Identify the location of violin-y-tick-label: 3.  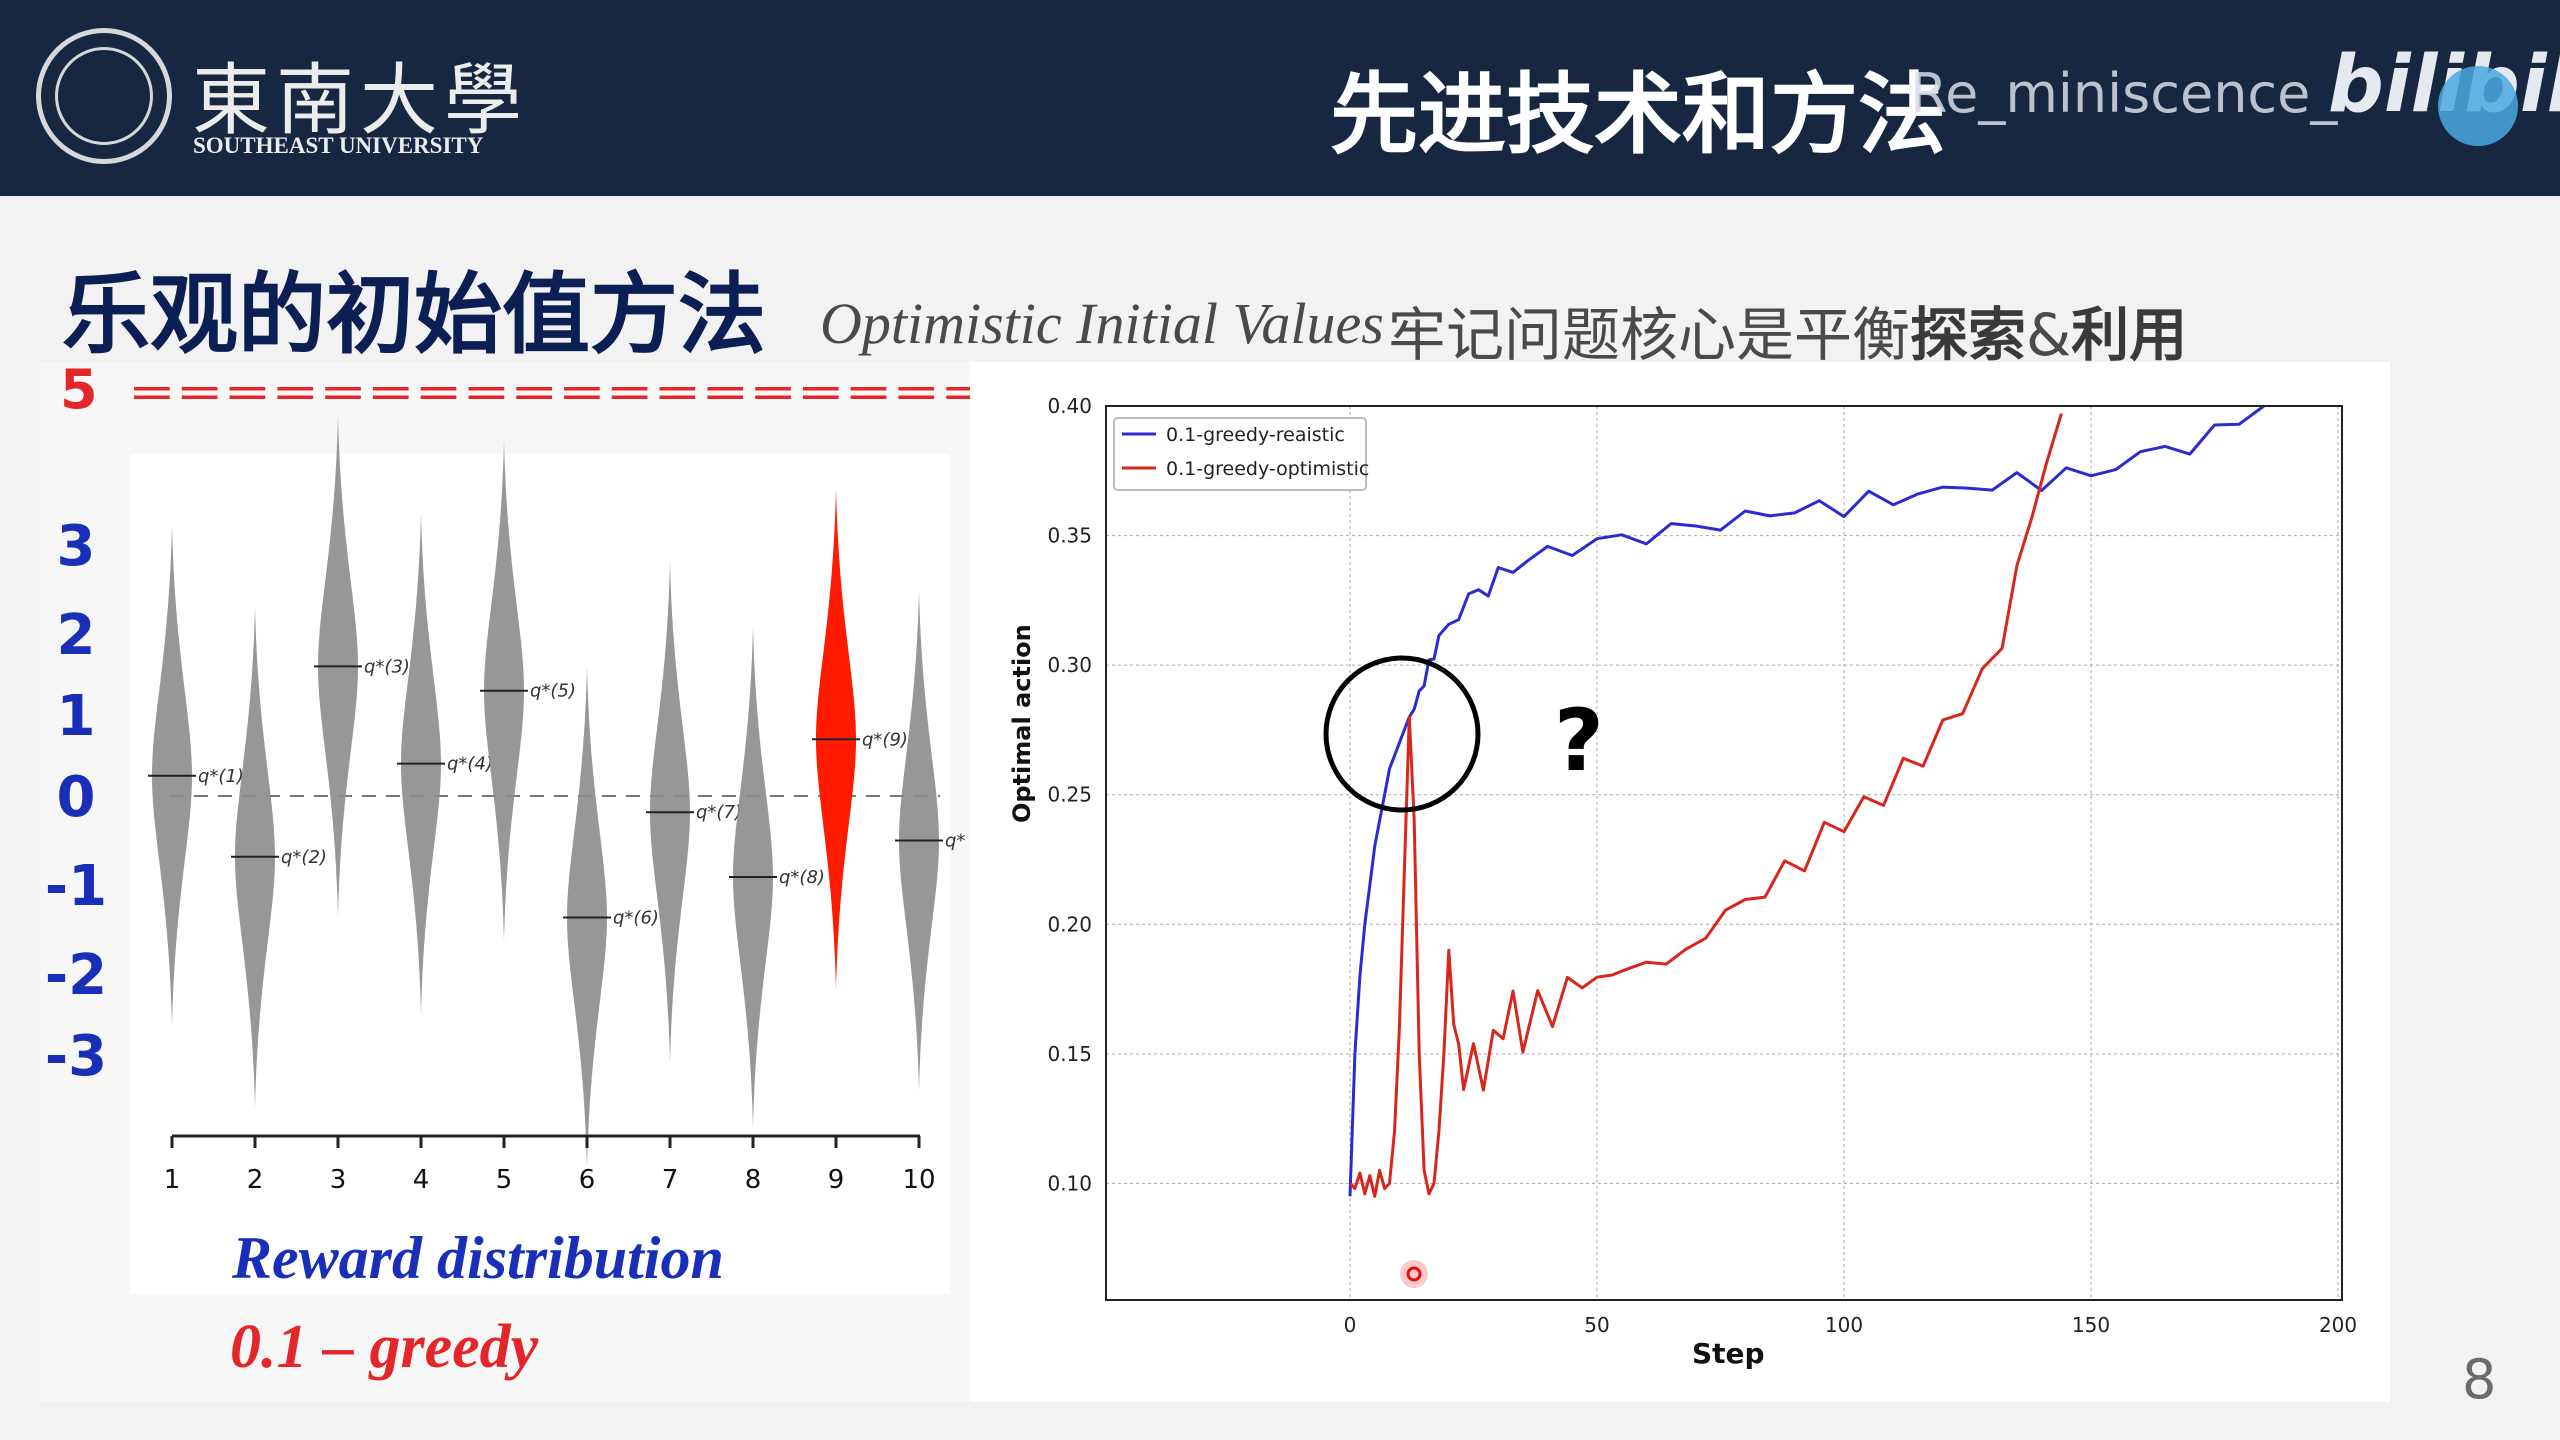
(76, 546).